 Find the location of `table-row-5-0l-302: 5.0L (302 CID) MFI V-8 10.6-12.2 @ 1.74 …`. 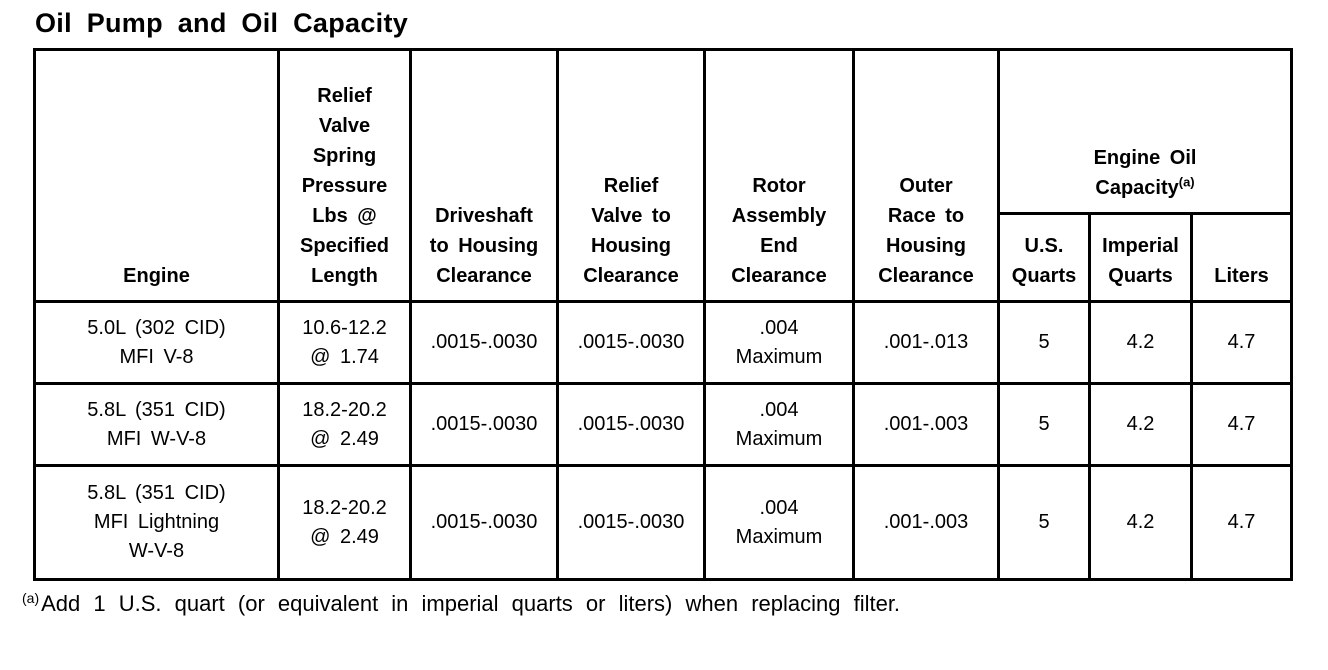

table-row-5-0l-302: 5.0L (302 CID) MFI V-8 10.6-12.2 @ 1.74 … is located at coordinates (663, 342).